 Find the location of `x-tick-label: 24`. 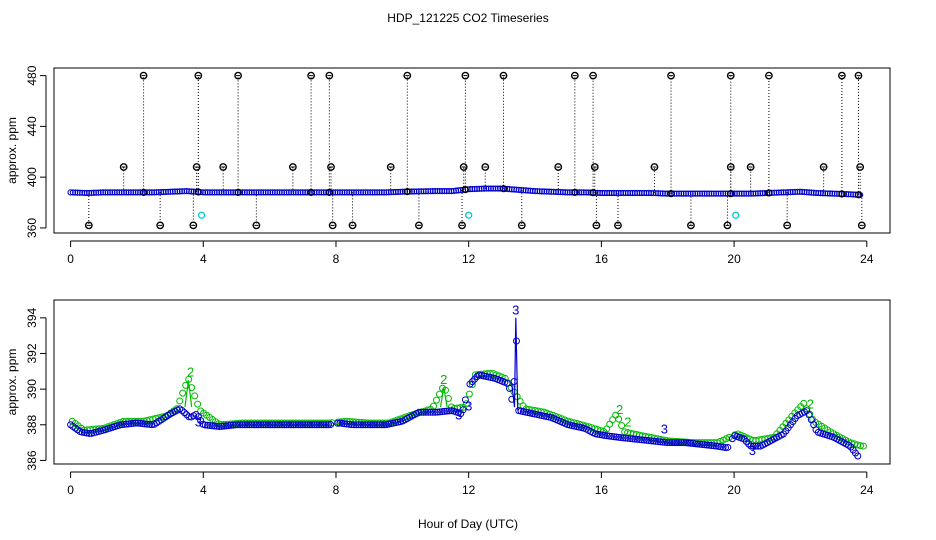

x-tick-label: 24 is located at coordinates (867, 490).